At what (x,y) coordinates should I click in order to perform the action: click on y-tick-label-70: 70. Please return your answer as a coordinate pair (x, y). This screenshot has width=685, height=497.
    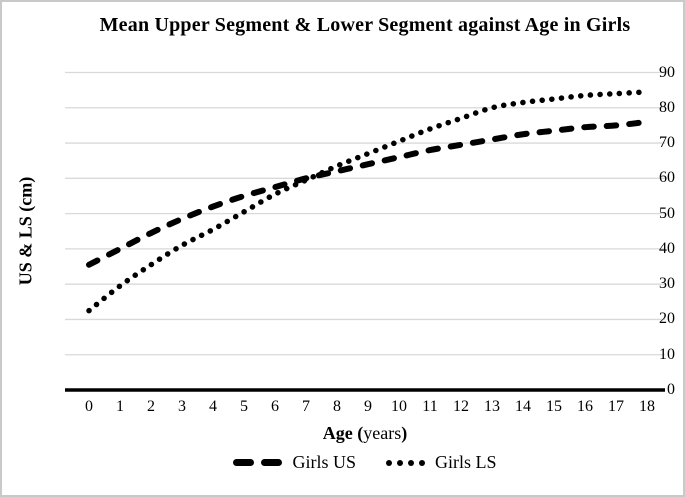
    Looking at the image, I should click on (667, 143).